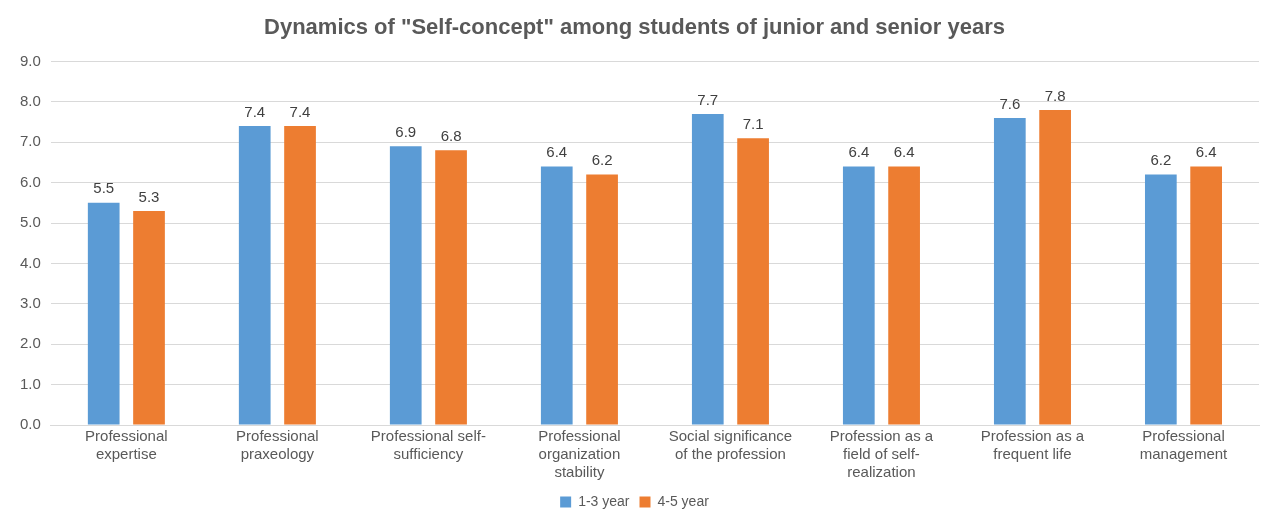 This screenshot has height=524, width=1279. Describe the element at coordinates (30, 262) in the screenshot. I see `y-tick-label: 4.0` at that location.